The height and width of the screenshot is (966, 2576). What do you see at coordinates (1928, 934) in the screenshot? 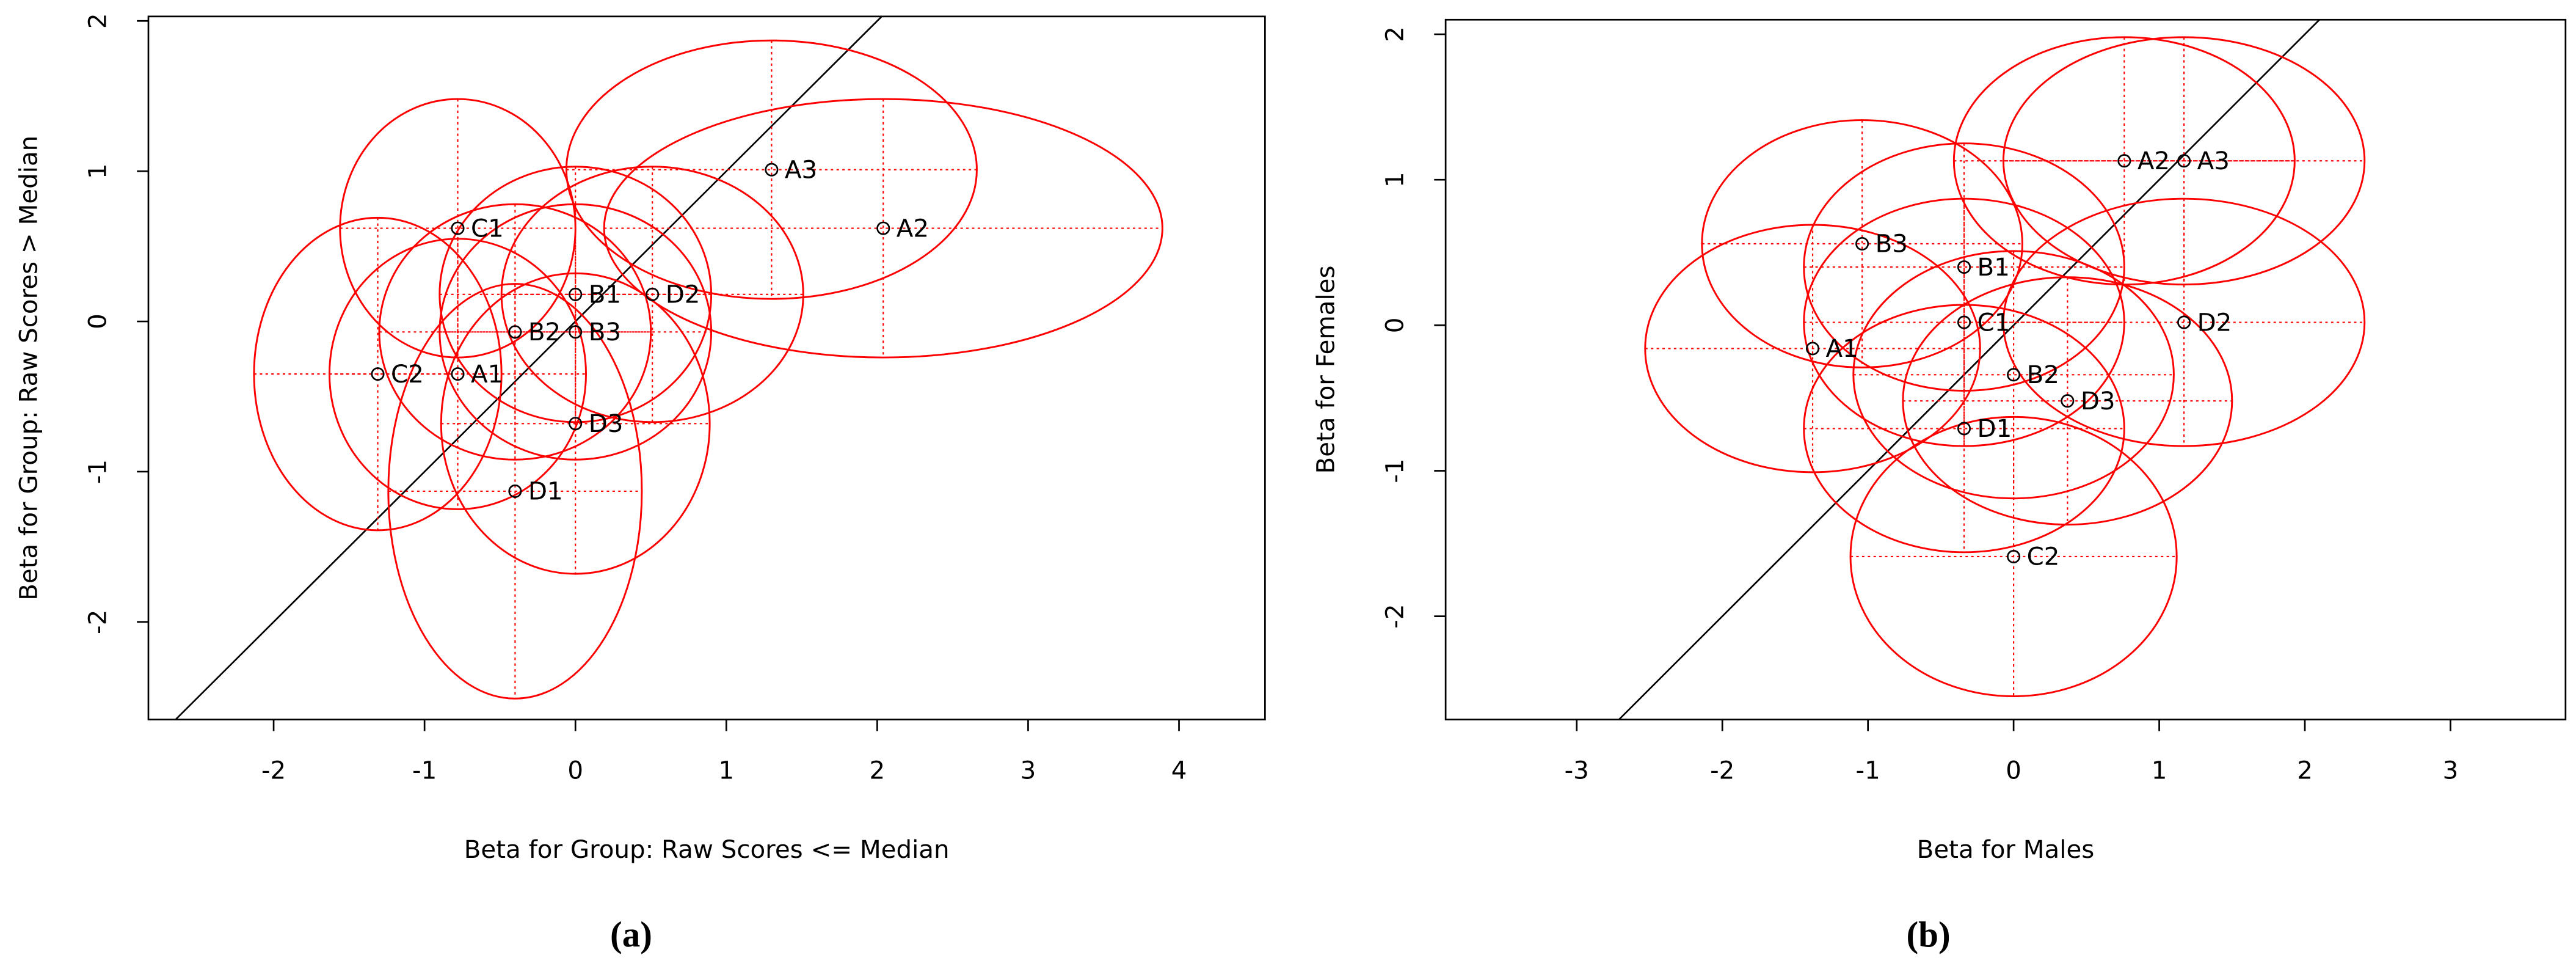
I see `caption: (b)` at bounding box center [1928, 934].